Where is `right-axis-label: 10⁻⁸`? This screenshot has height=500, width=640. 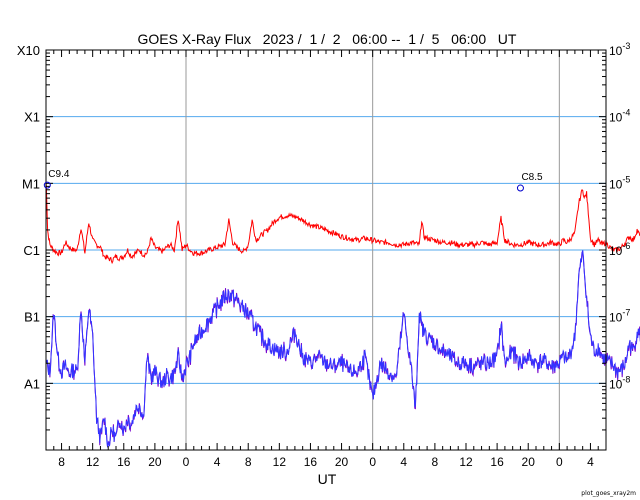
right-axis-label: 10⁻⁸ is located at coordinates (619, 382).